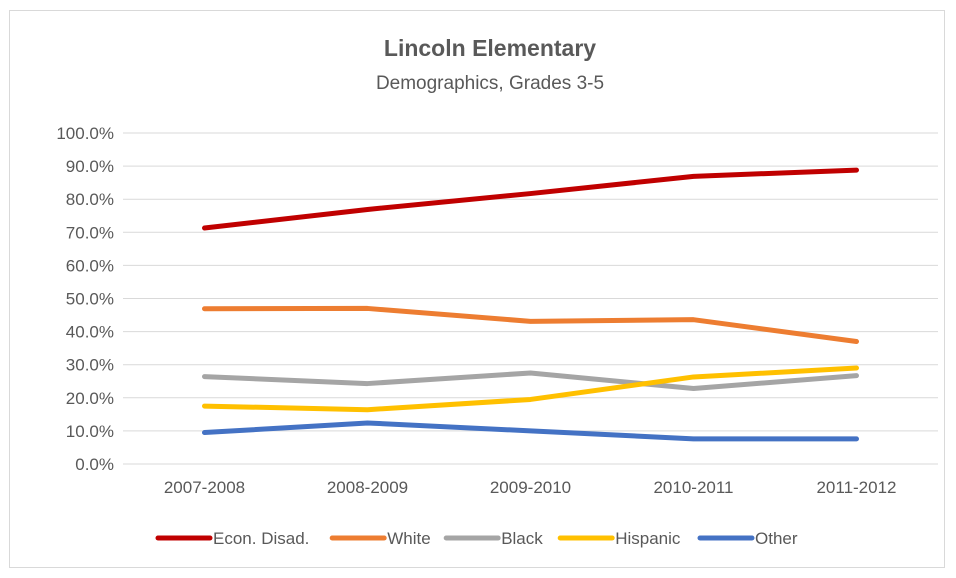 The image size is (956, 578). Describe the element at coordinates (776, 538) in the screenshot. I see `legend-label: Other` at that location.